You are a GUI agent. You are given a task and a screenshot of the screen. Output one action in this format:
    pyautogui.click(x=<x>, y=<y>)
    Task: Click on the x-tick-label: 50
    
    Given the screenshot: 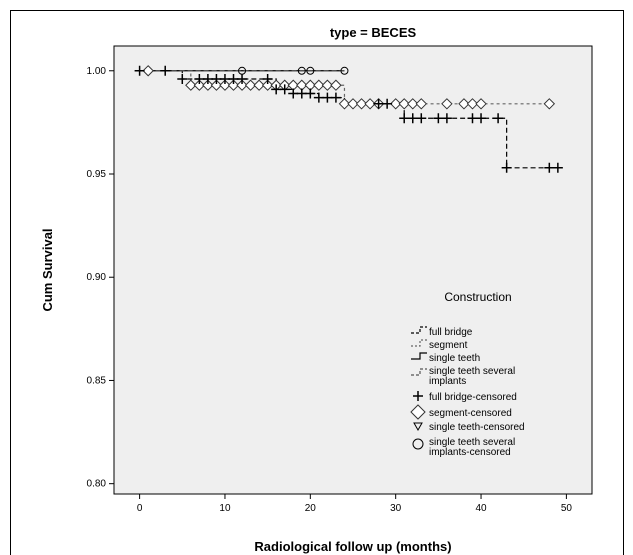 What is the action you would take?
    pyautogui.click(x=567, y=508)
    